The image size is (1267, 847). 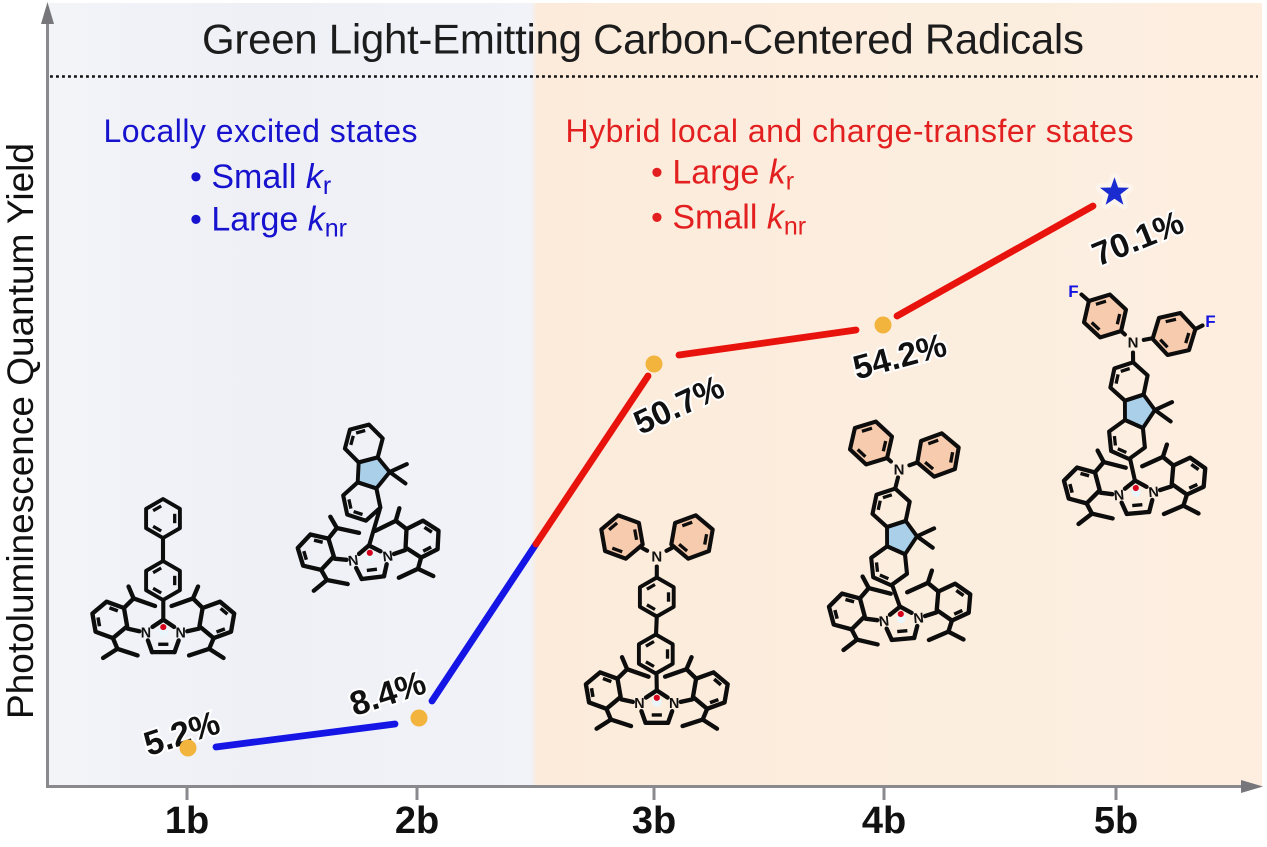 What do you see at coordinates (20, 431) in the screenshot?
I see `svg-text:Photoluminescence Quantum Yiel: Photoluminescence Quantum Yield` at bounding box center [20, 431].